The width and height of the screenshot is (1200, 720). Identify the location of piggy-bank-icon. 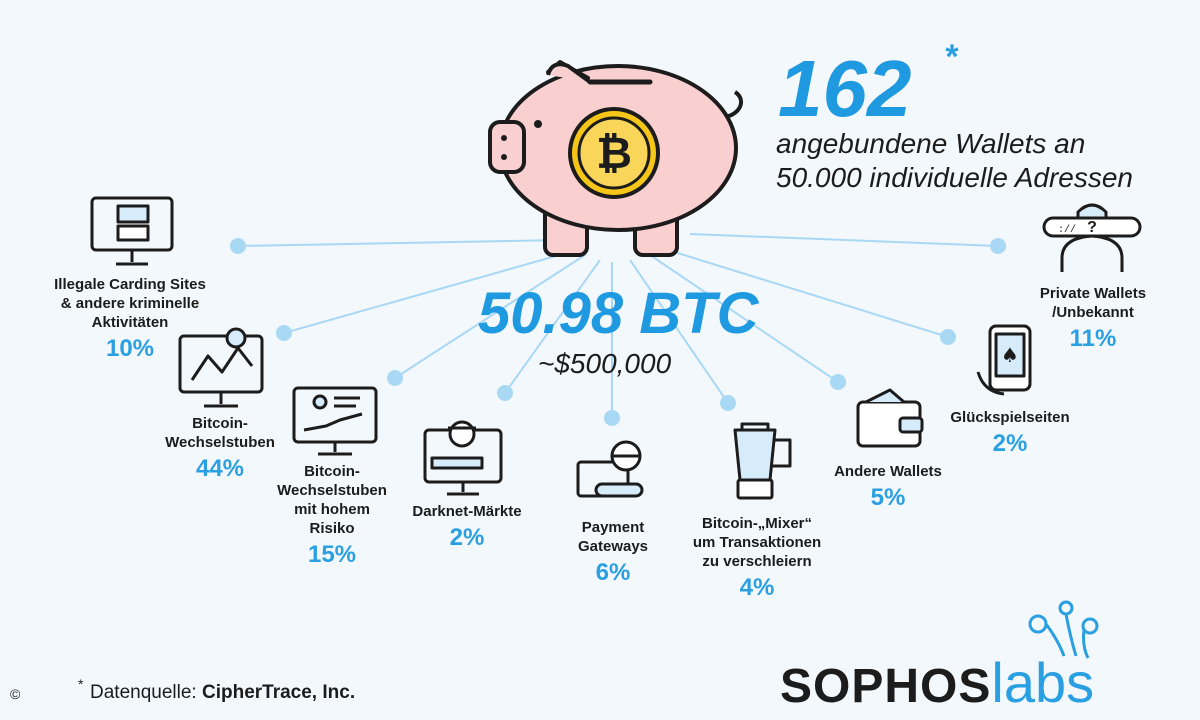
(616, 158).